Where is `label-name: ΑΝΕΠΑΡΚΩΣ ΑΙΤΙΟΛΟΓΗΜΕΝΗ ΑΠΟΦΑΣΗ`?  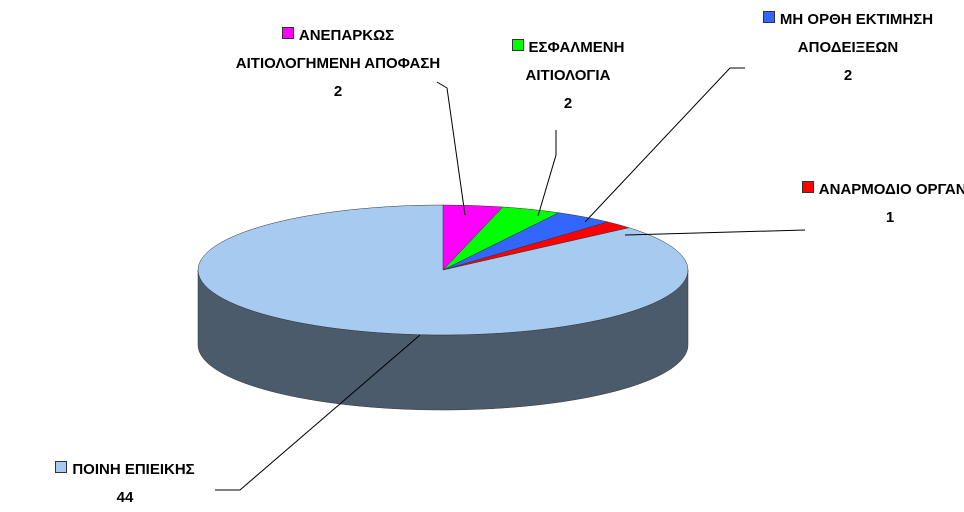
label-name: ΑΝΕΠΑΡΚΩΣ ΑΙΤΙΟΛΟΓΗΜΕΝΗ ΑΠΟΦΑΣΗ is located at coordinates (338, 49).